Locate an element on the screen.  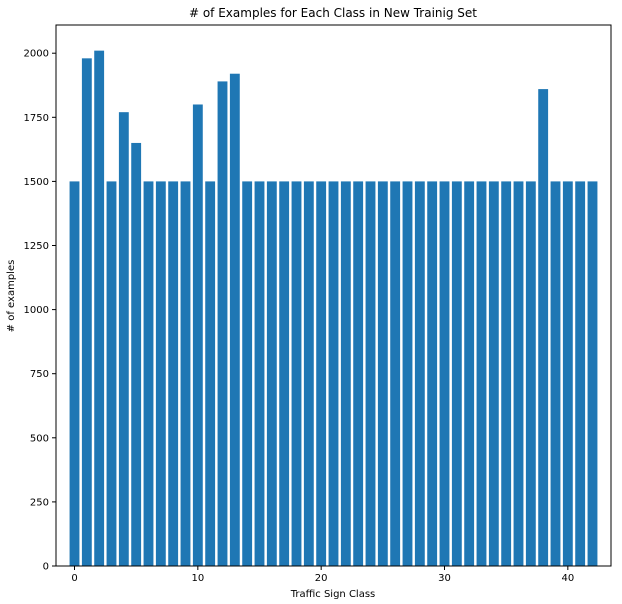
y-tick-label: 1250 is located at coordinates (36, 246).